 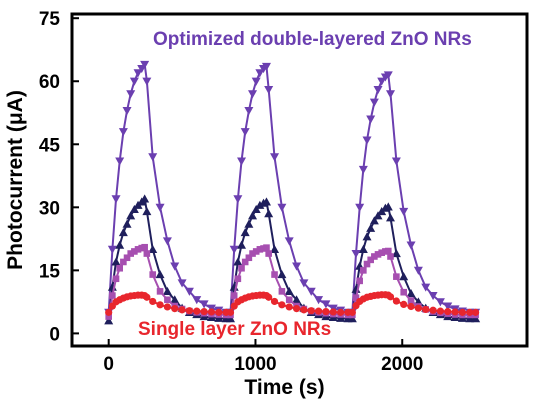 What do you see at coordinates (50, 19) in the screenshot?
I see `y-tick-label: 75` at bounding box center [50, 19].